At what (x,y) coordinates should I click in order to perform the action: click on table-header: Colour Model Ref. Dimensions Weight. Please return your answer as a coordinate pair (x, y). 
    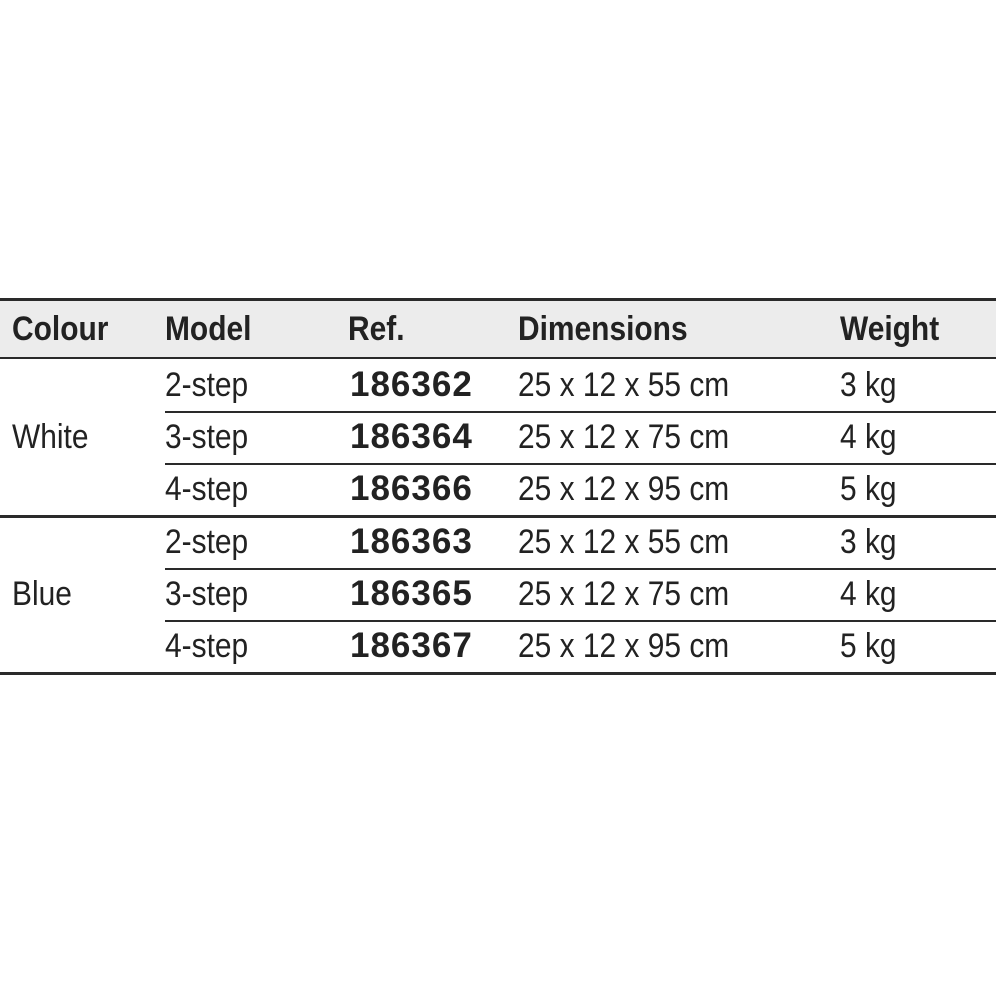
    Looking at the image, I should click on (498, 330).